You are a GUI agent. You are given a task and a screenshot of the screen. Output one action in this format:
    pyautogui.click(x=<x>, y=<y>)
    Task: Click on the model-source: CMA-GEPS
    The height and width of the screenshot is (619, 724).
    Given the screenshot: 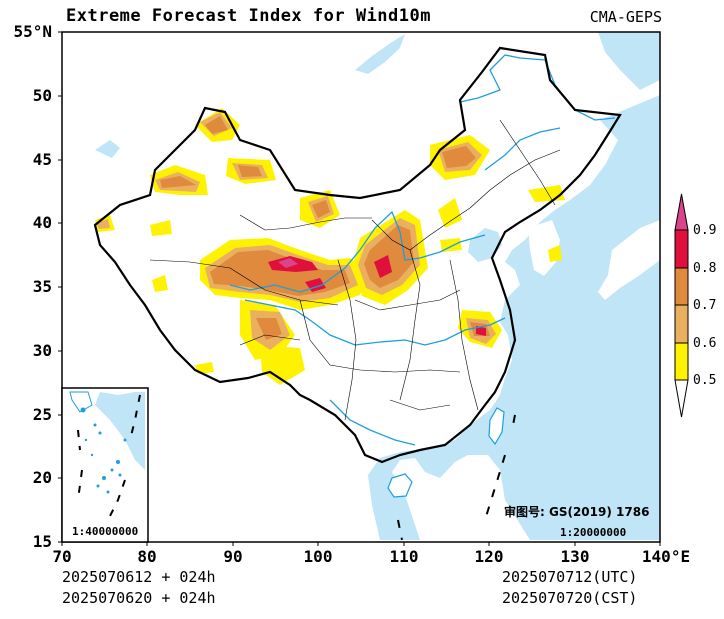 What is the action you would take?
    pyautogui.click(x=625, y=17)
    